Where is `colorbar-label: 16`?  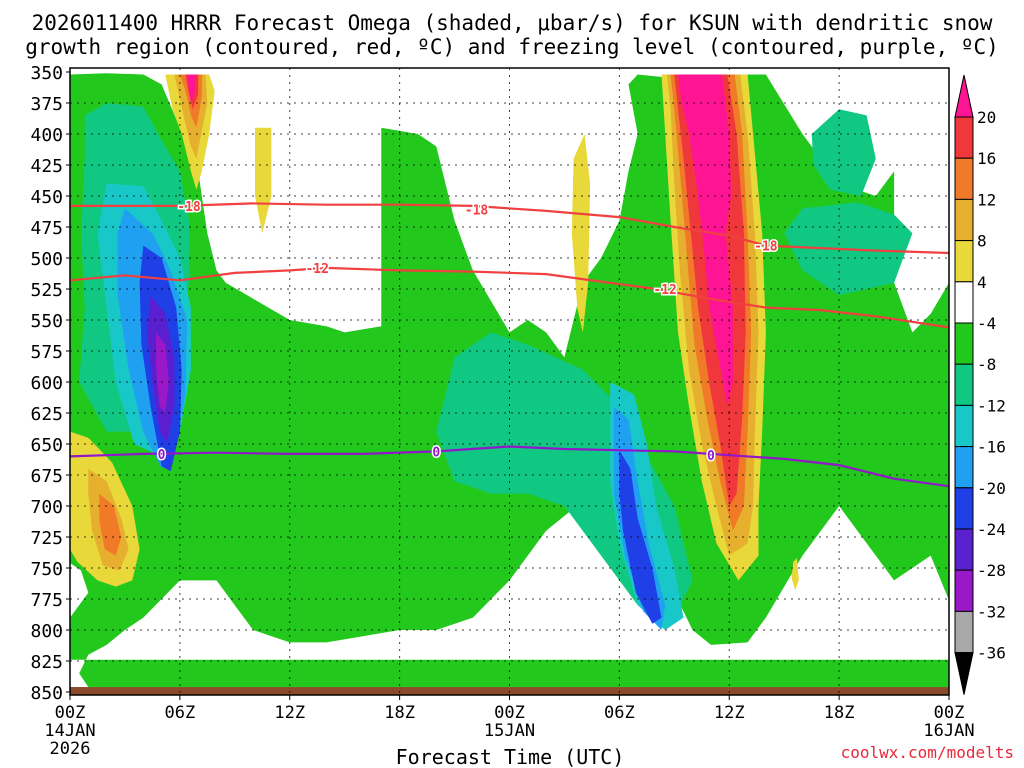
colorbar-label: 16 is located at coordinates (986, 158).